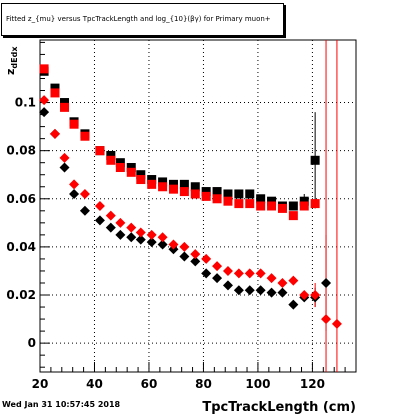  Describe the element at coordinates (21, 199) in the screenshot. I see `y-tick-label: 0.06` at that location.